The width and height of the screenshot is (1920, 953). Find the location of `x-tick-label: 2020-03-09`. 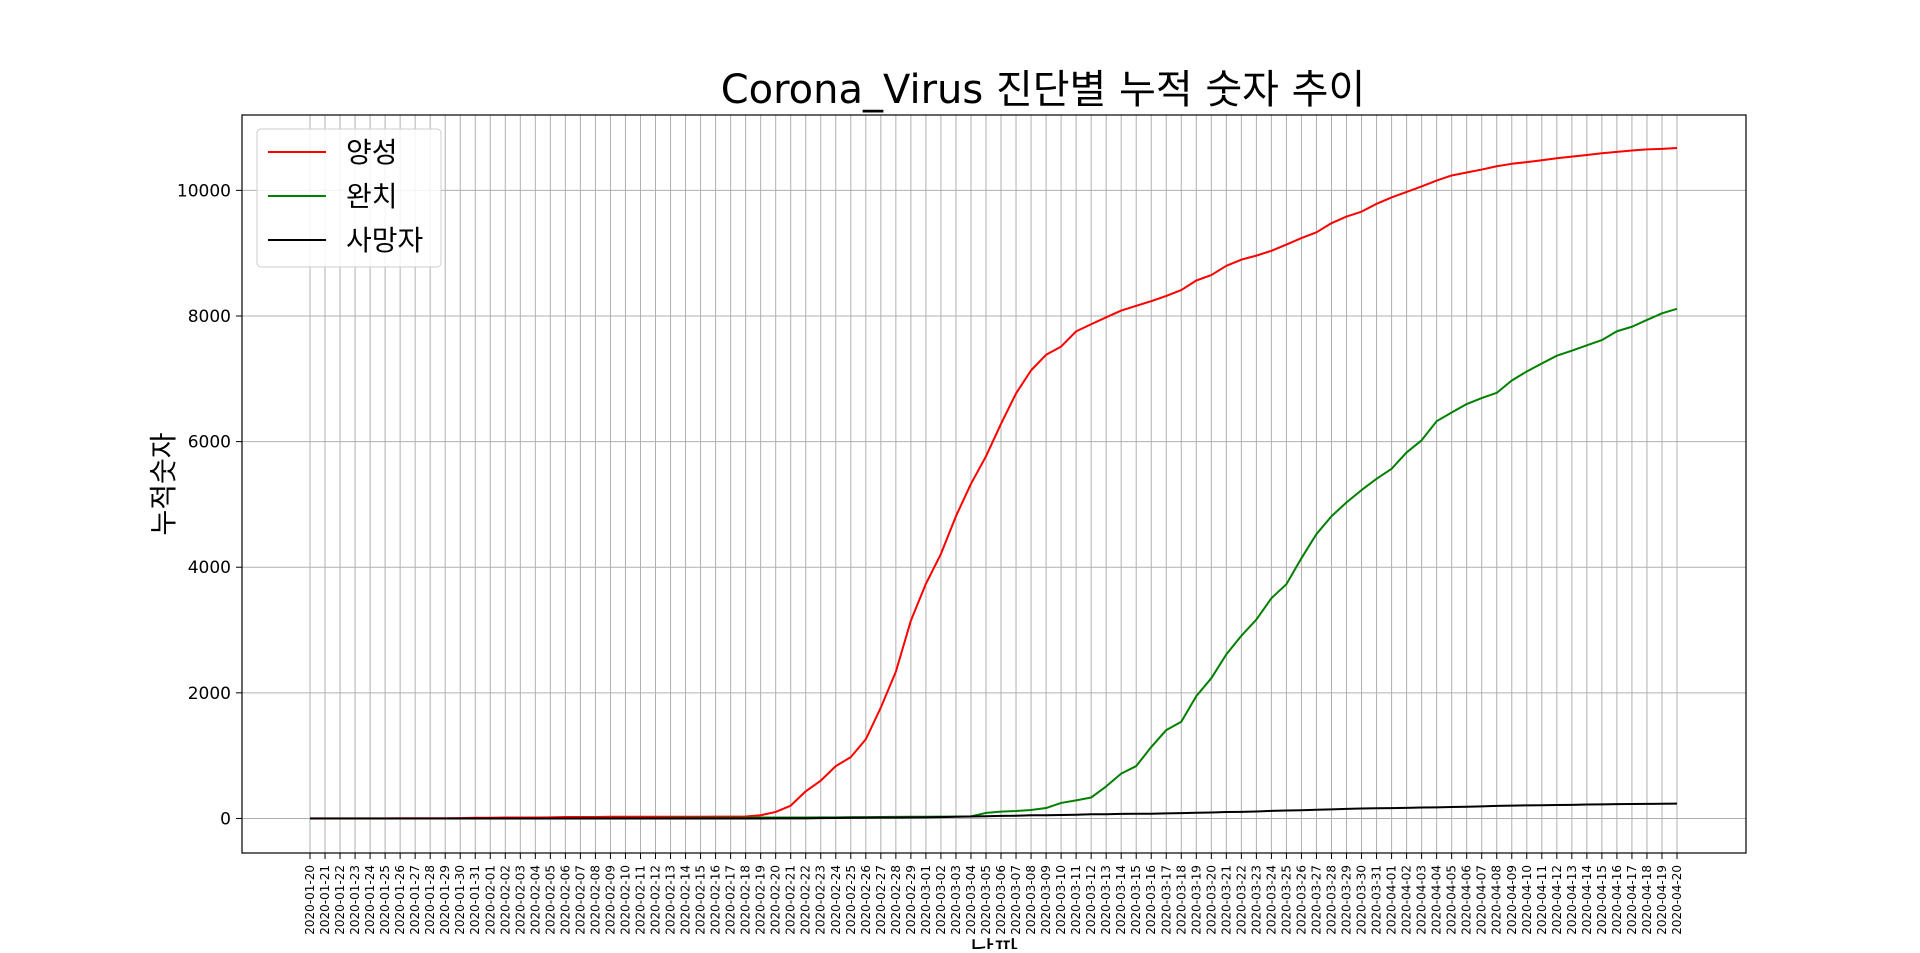

x-tick-label: 2020-03-09 is located at coordinates (1046, 900).